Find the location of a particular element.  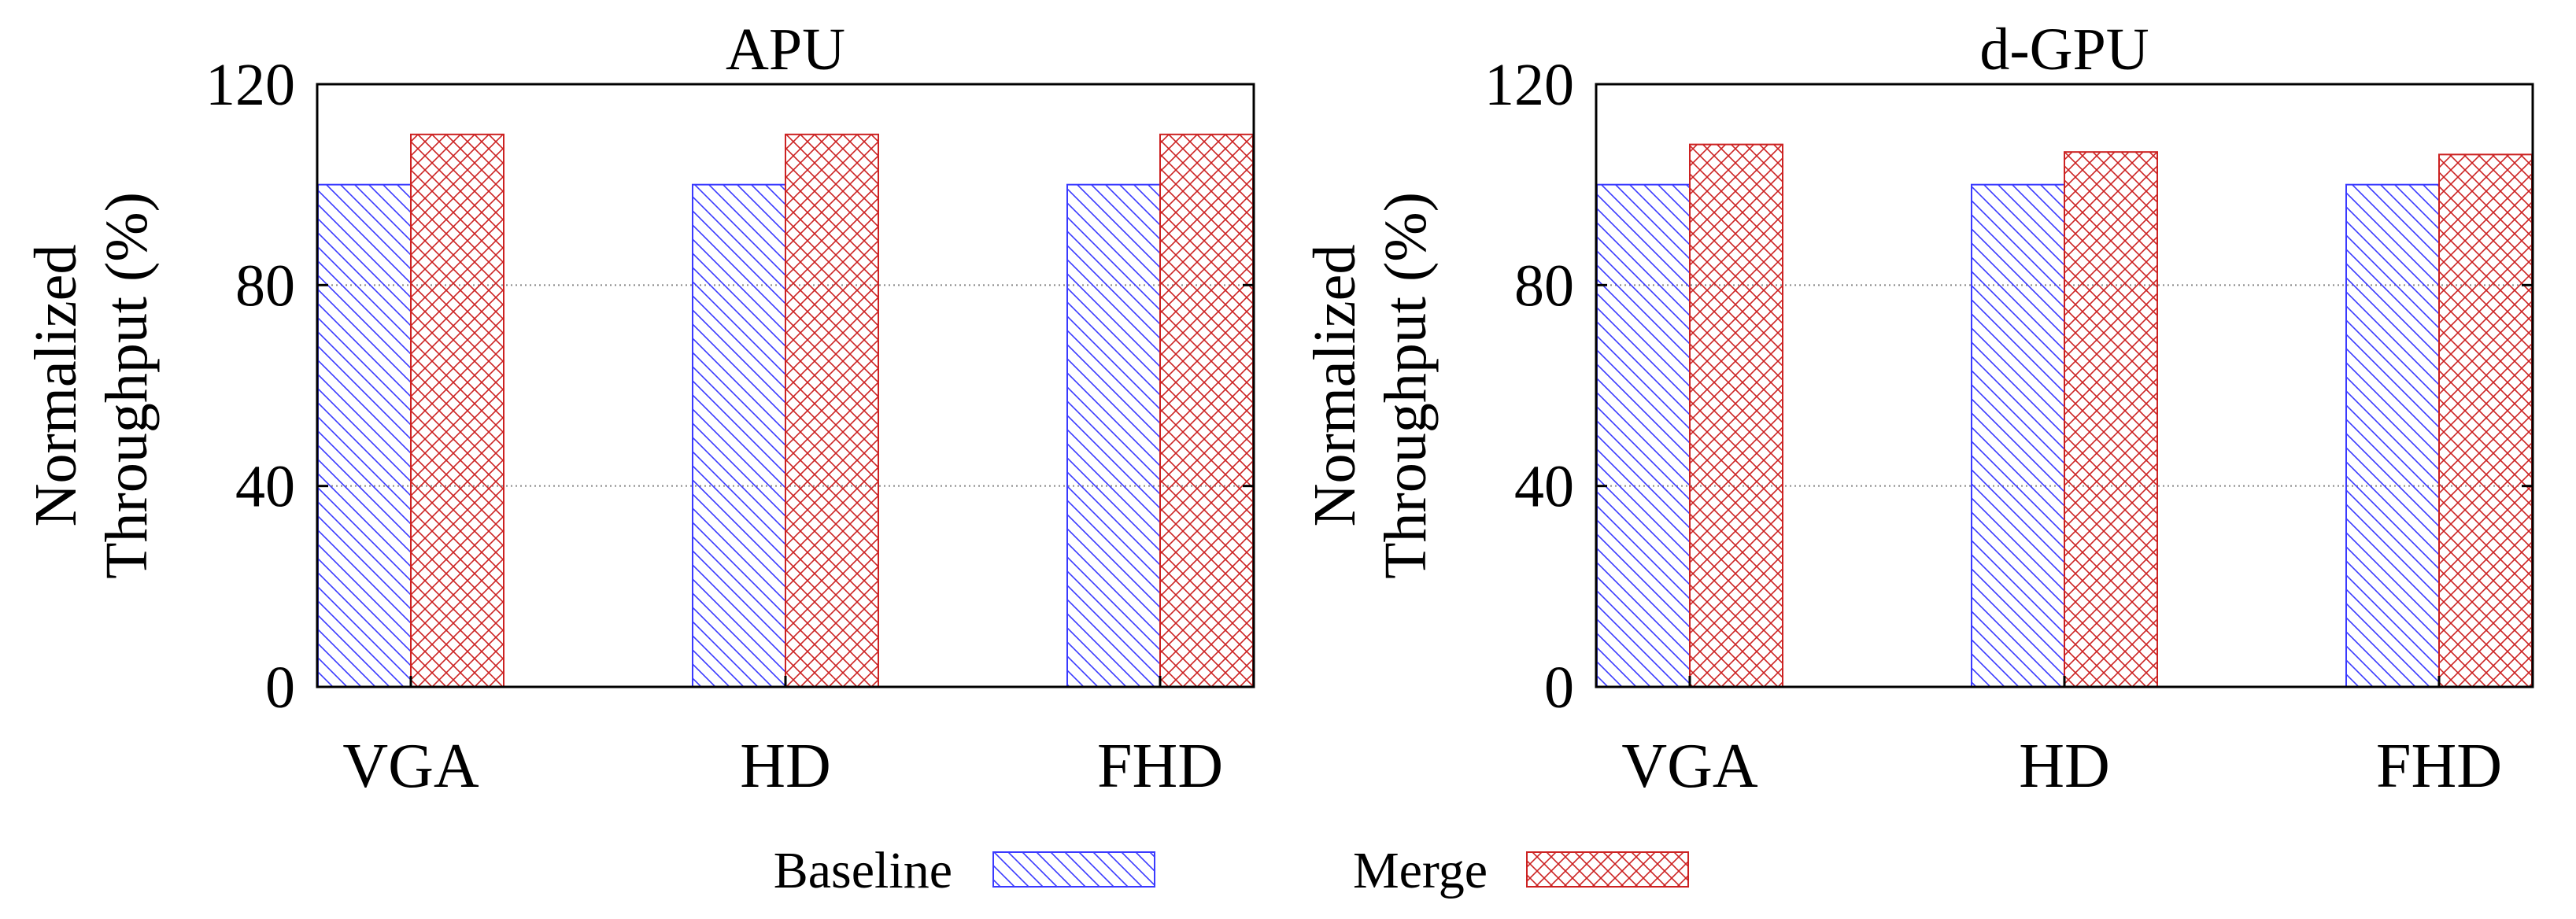

legend-swatch-baseline is located at coordinates (1073, 869).